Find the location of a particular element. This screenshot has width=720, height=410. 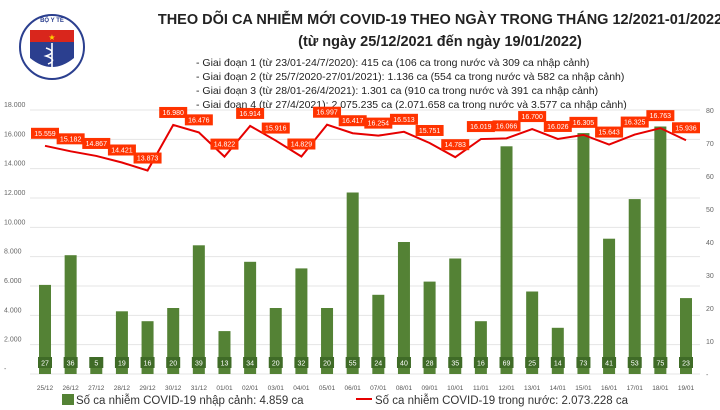

line-value-label: 15.751 is located at coordinates (430, 131).